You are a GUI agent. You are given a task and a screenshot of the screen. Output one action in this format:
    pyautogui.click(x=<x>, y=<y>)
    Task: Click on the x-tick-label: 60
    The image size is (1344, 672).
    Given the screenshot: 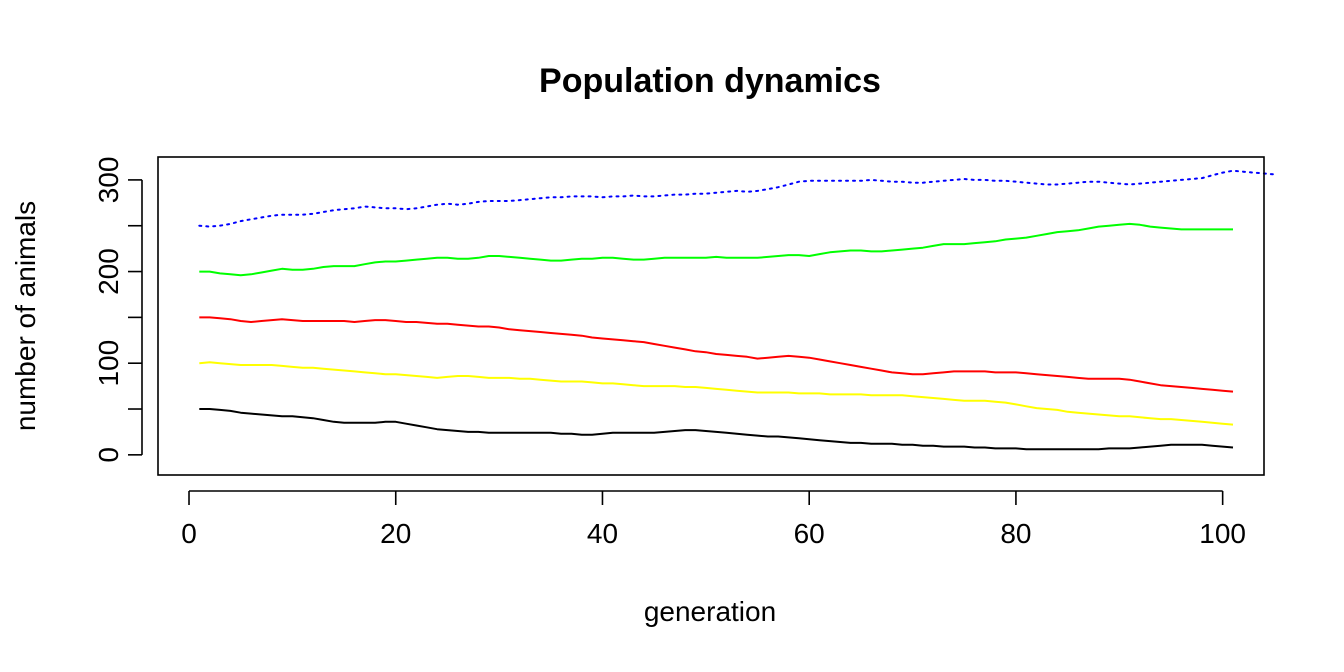 What is the action you would take?
    pyautogui.click(x=809, y=533)
    